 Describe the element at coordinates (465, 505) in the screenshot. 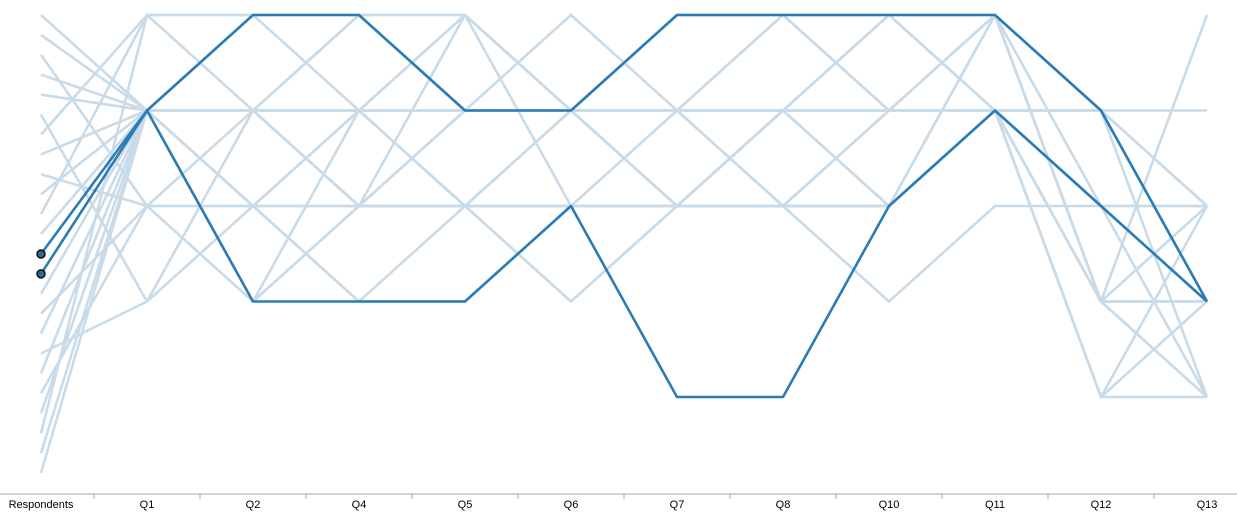

I see `axis-label-q5: Q5` at that location.